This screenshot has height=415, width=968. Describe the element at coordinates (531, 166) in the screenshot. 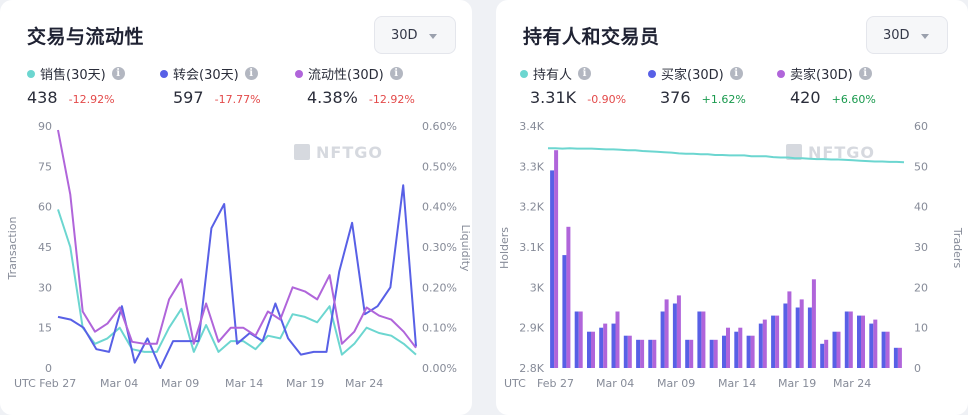

I see `y-tick-label: 3.3K` at that location.